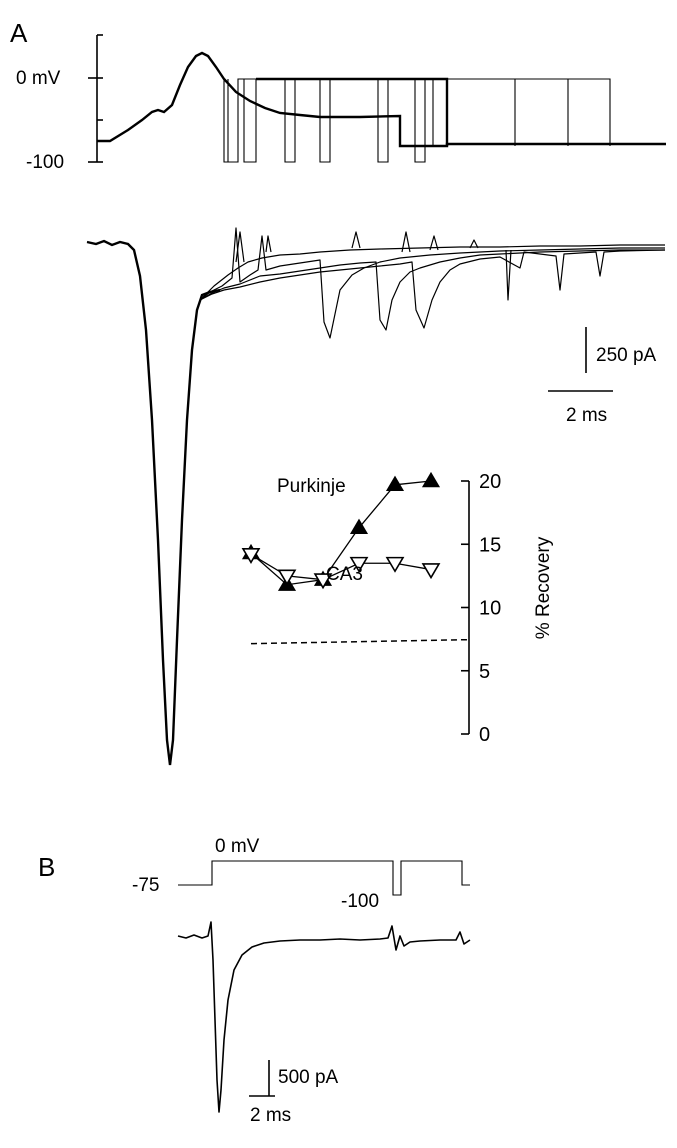 This screenshot has width=677, height=1148. I want to click on voltage-axis: 0 mV -100, so click(59, 103).